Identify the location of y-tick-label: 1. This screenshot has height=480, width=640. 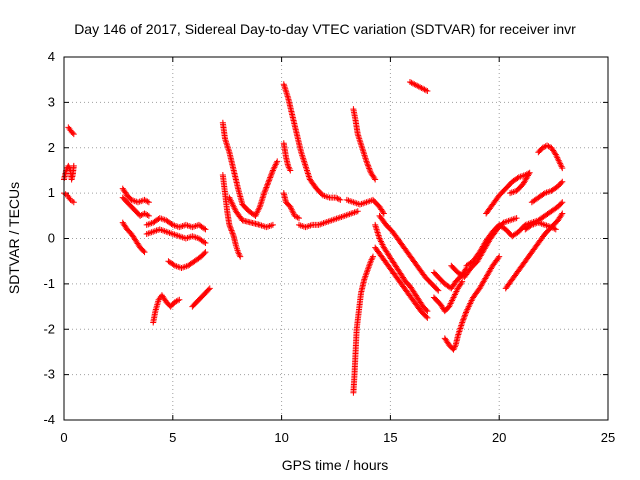
(51, 192).